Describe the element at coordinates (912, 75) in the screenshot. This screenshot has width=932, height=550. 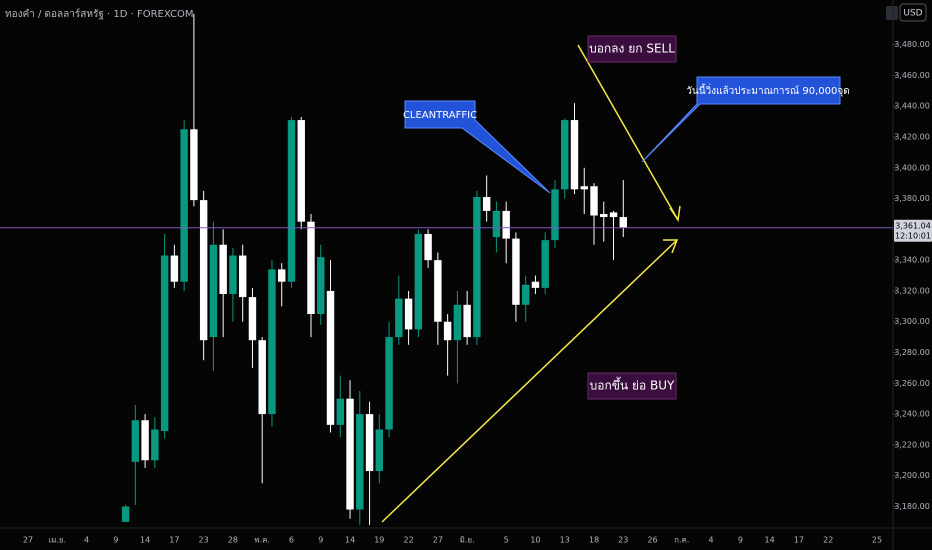
I see `y-tick-label: 3,460.00` at that location.